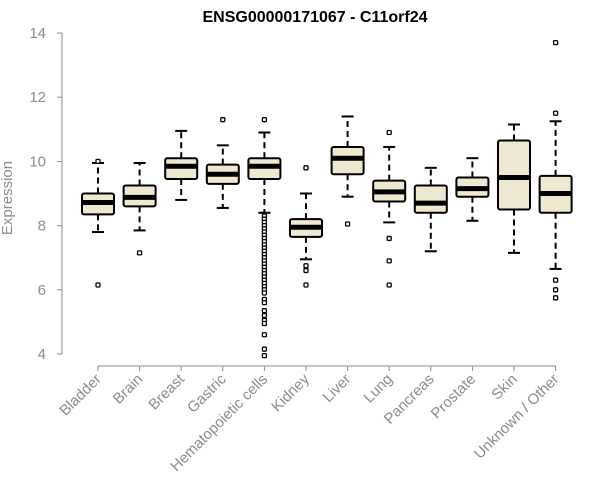  What do you see at coordinates (306, 226) in the screenshot?
I see `box-kidney` at bounding box center [306, 226].